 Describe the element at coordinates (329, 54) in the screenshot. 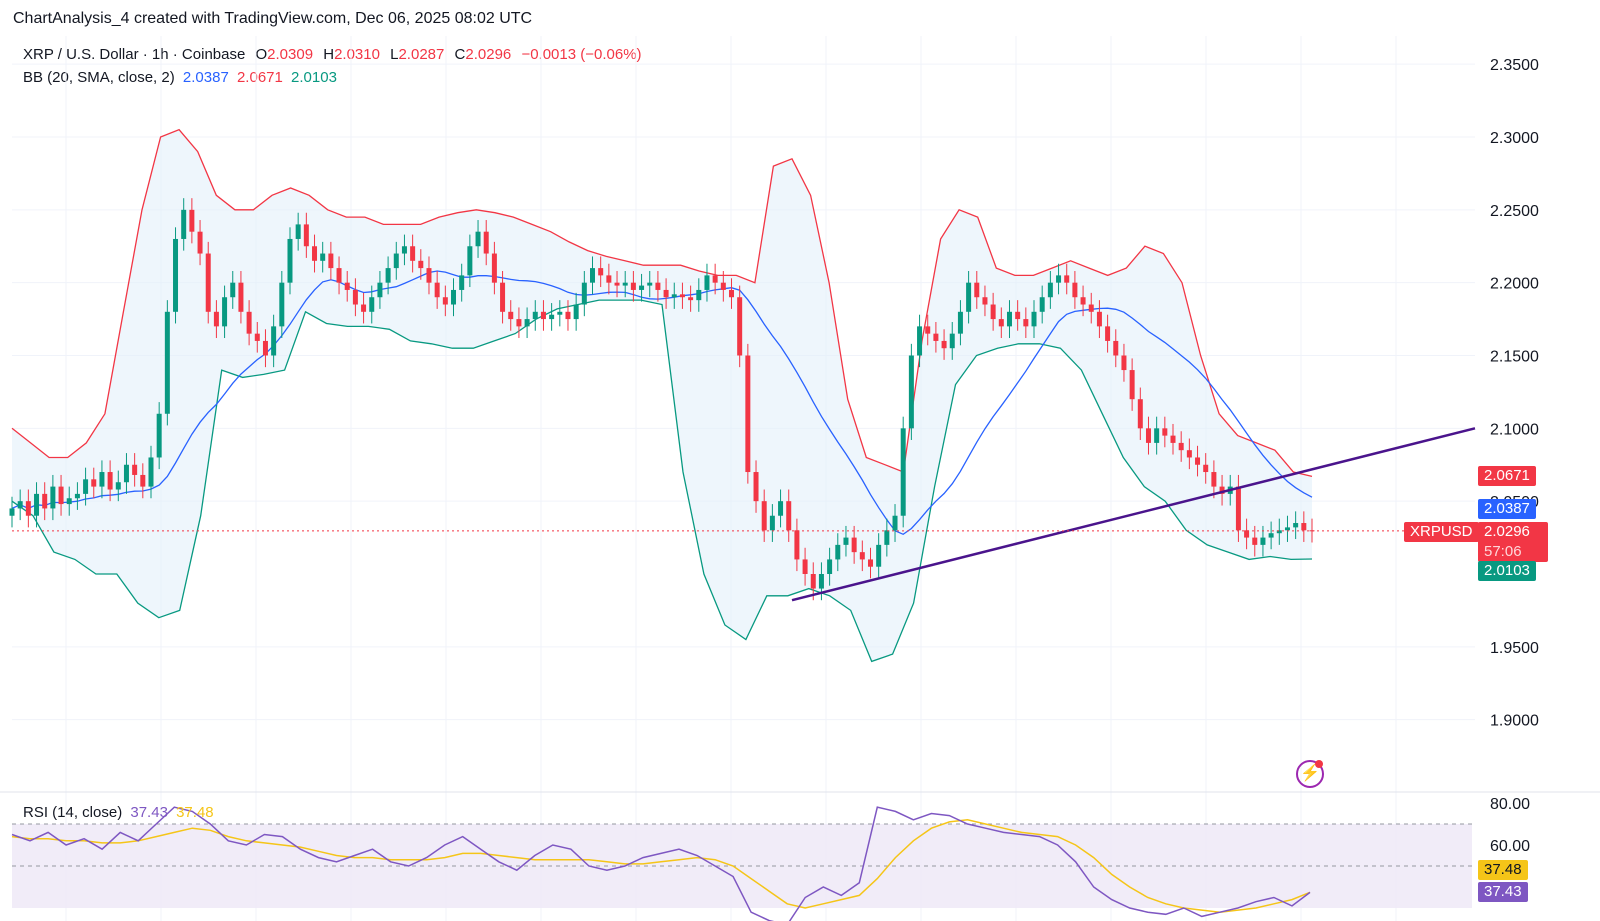

I see `high-label: H` at that location.